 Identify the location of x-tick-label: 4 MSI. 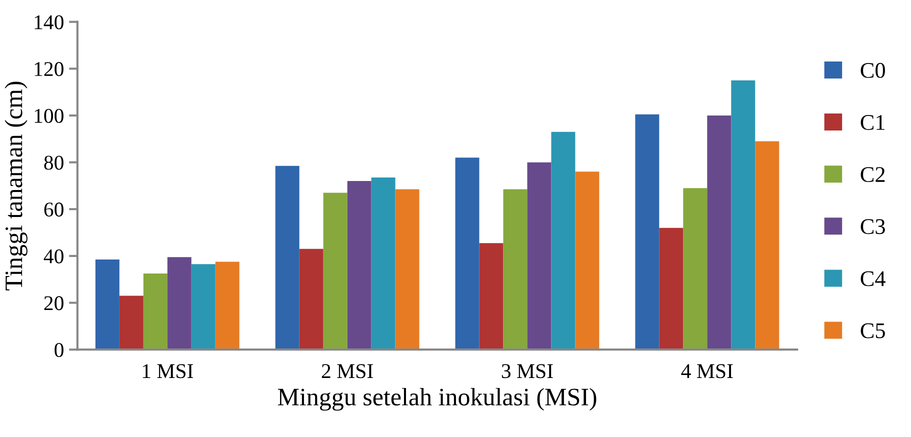
(707, 371).